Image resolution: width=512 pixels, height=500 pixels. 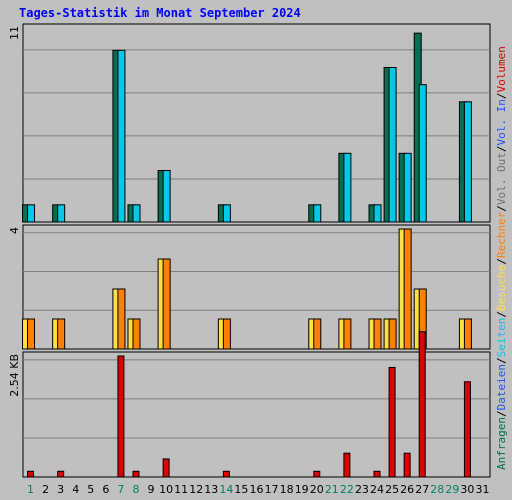 I want to click on x-tick-label: 28, so click(x=437, y=489).